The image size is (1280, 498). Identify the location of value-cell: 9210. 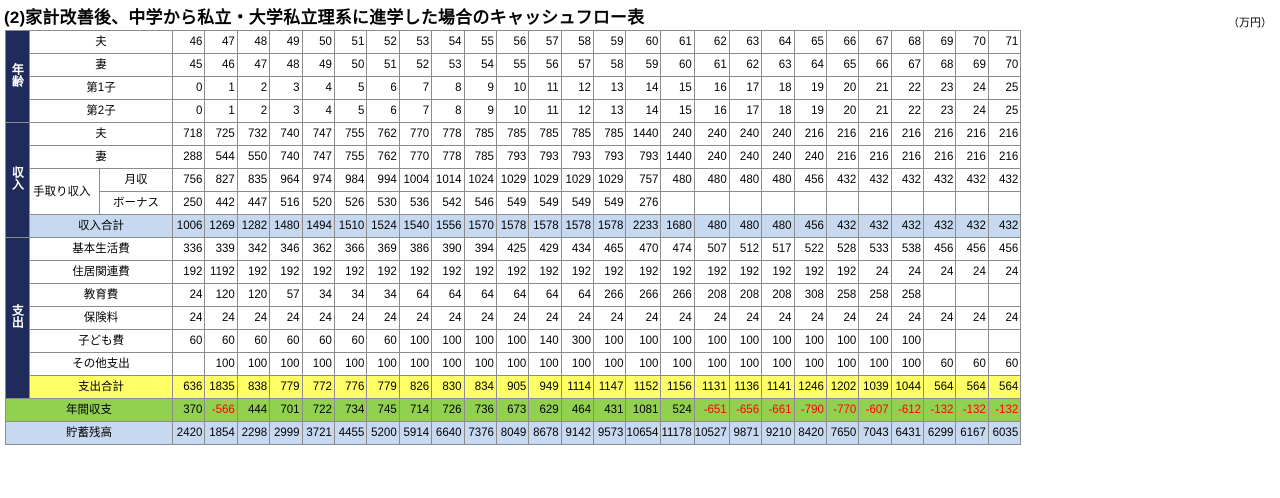
(778, 433).